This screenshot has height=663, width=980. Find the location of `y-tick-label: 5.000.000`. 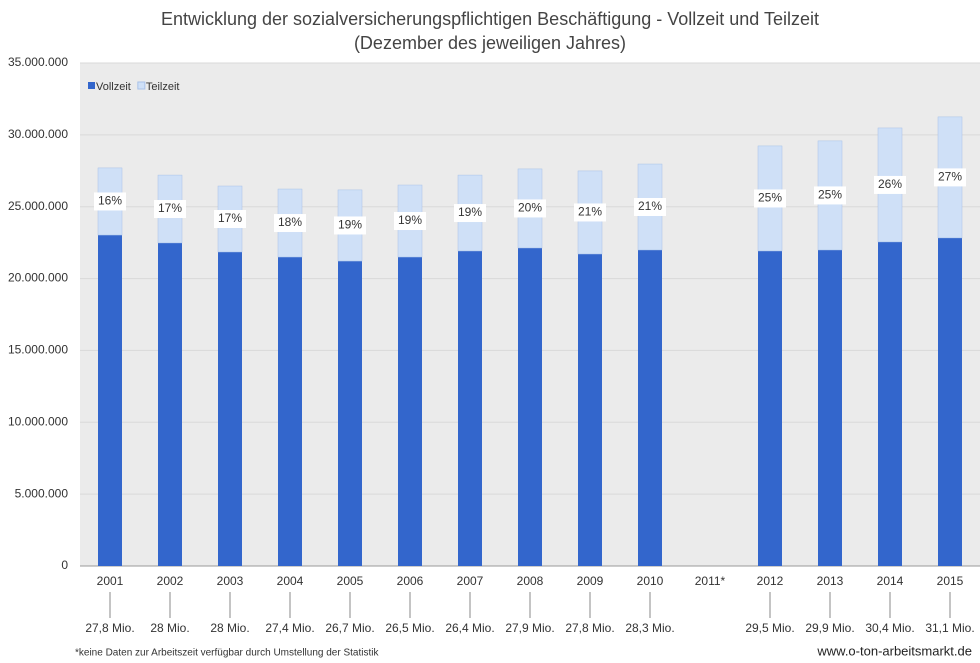

y-tick-label: 5.000.000 is located at coordinates (42, 493).